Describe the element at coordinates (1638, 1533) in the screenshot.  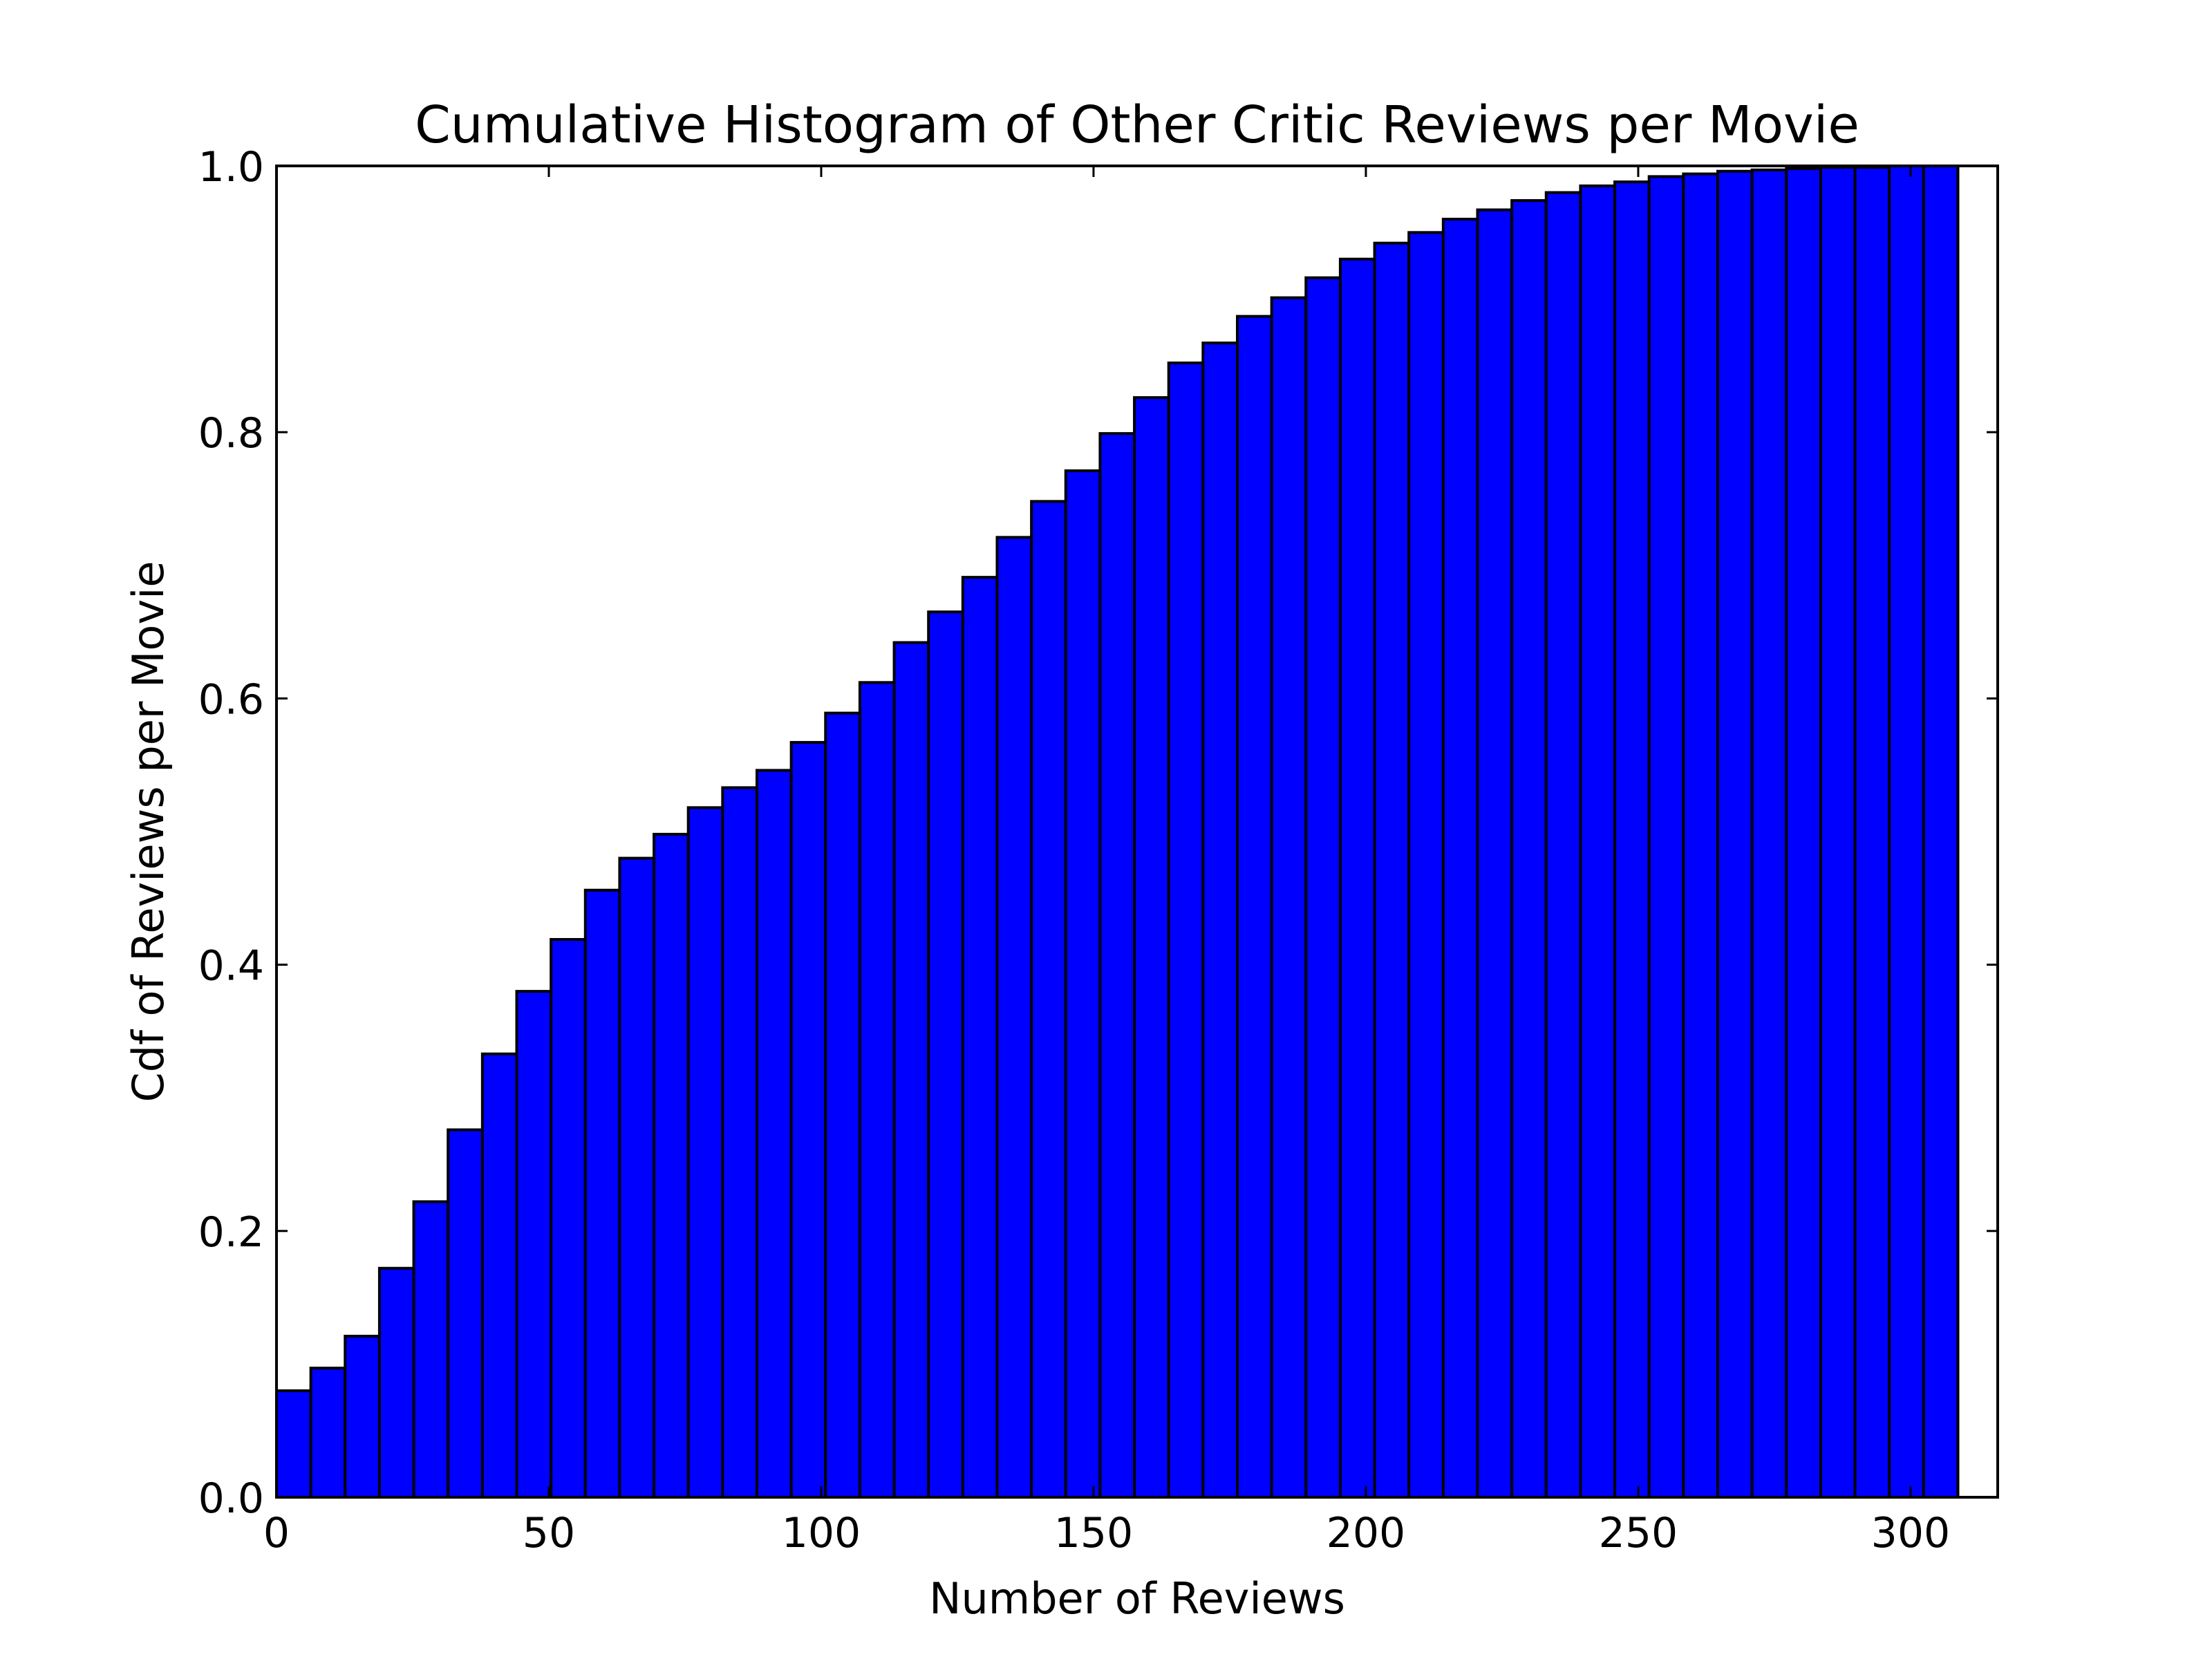
I see `x-tick-label: 250` at that location.